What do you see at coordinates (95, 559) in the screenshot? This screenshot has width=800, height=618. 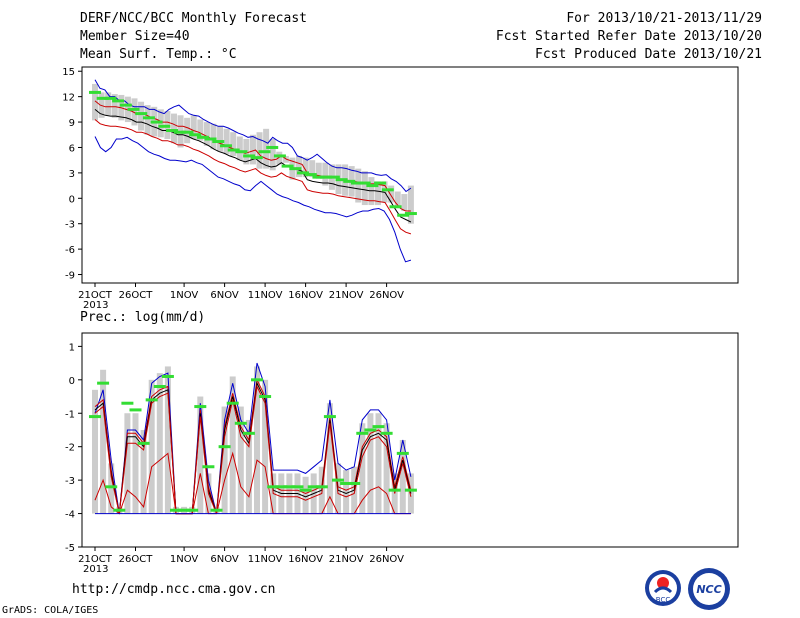 I see `prec-xtick-label: 21OCT` at bounding box center [95, 559].